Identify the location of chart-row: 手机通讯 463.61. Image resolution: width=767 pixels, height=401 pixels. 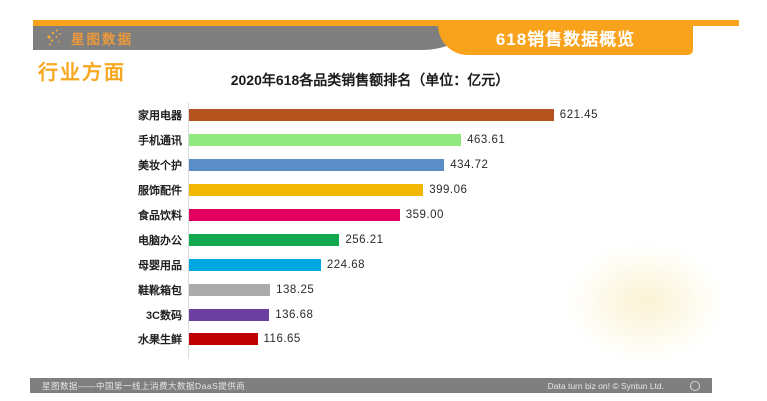
(386, 140).